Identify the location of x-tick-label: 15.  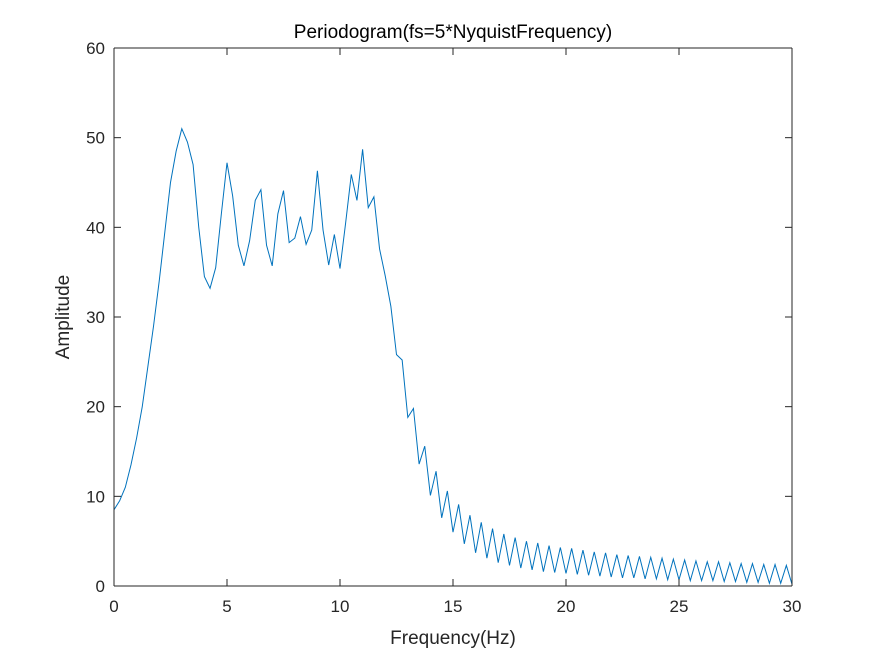
(453, 606).